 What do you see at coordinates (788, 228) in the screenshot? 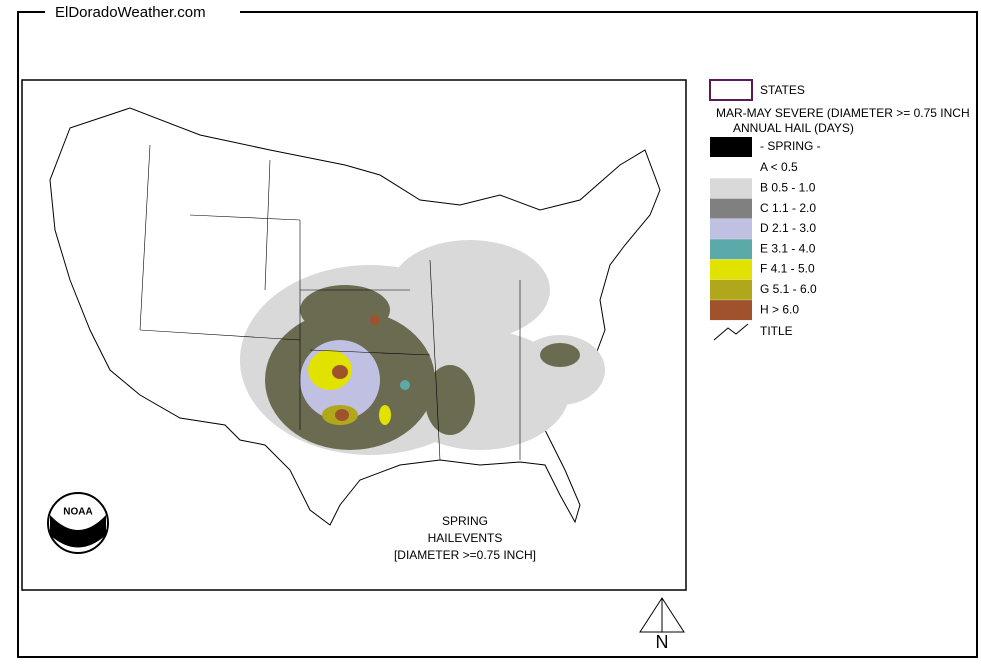
I see `legend-label: D 2.1 - 3.0` at bounding box center [788, 228].